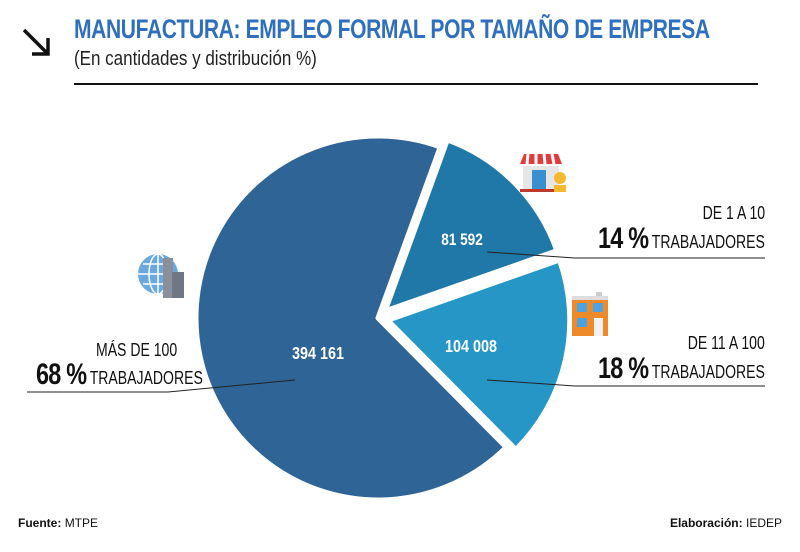 This screenshot has width=800, height=552. I want to click on label-large: 68 % TRABAJADORES, so click(119, 374).